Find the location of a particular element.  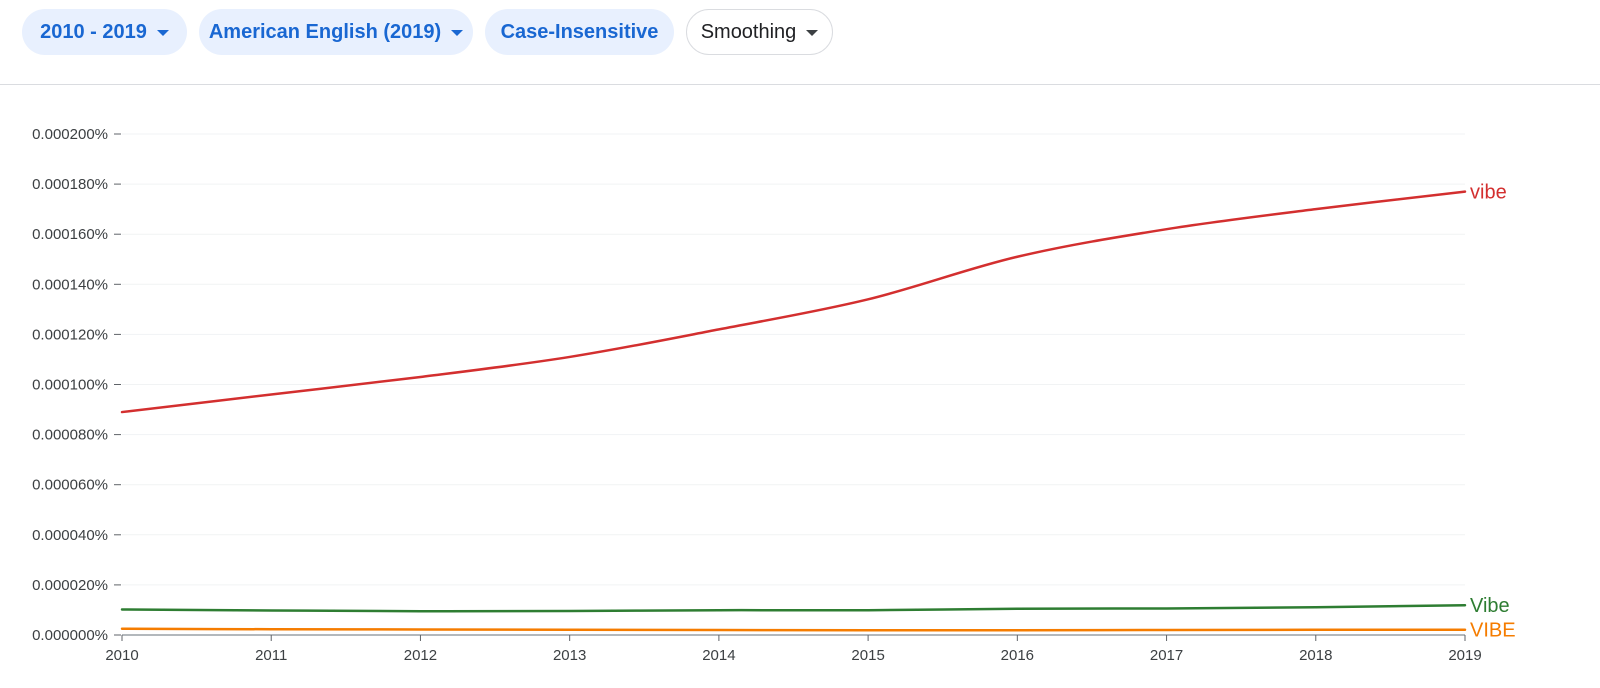

series-labels: vibe Vibe VIBE is located at coordinates (1493, 412).